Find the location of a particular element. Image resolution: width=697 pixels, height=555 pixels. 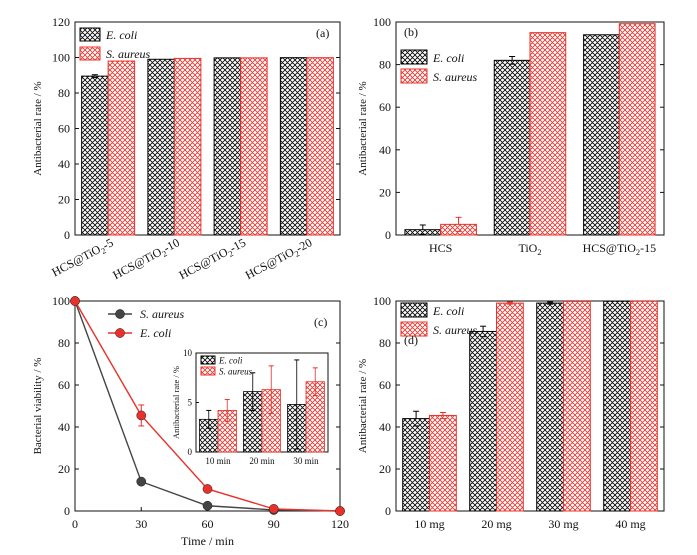

x-tick-label: 60 is located at coordinates (208, 524).